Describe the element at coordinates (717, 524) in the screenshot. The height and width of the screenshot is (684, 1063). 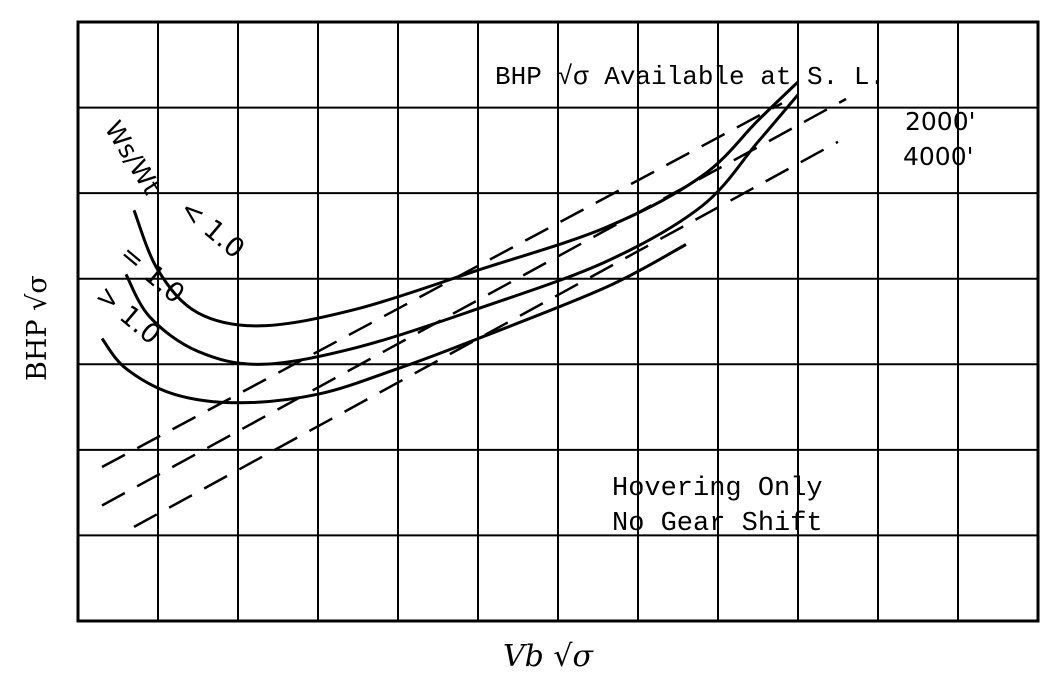
I see `note-line-2: No Gear Shift` at that location.